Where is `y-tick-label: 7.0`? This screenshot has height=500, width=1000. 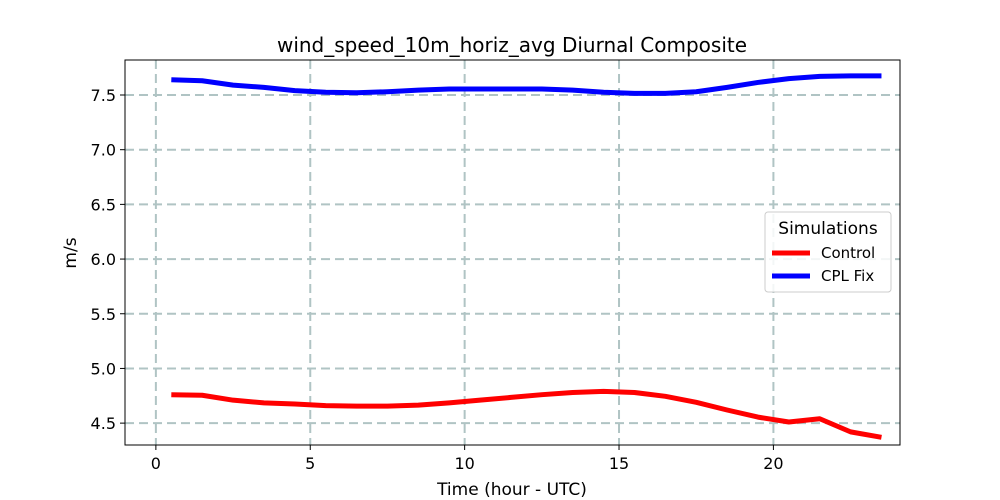
y-tick-label: 7.0 is located at coordinates (103, 150).